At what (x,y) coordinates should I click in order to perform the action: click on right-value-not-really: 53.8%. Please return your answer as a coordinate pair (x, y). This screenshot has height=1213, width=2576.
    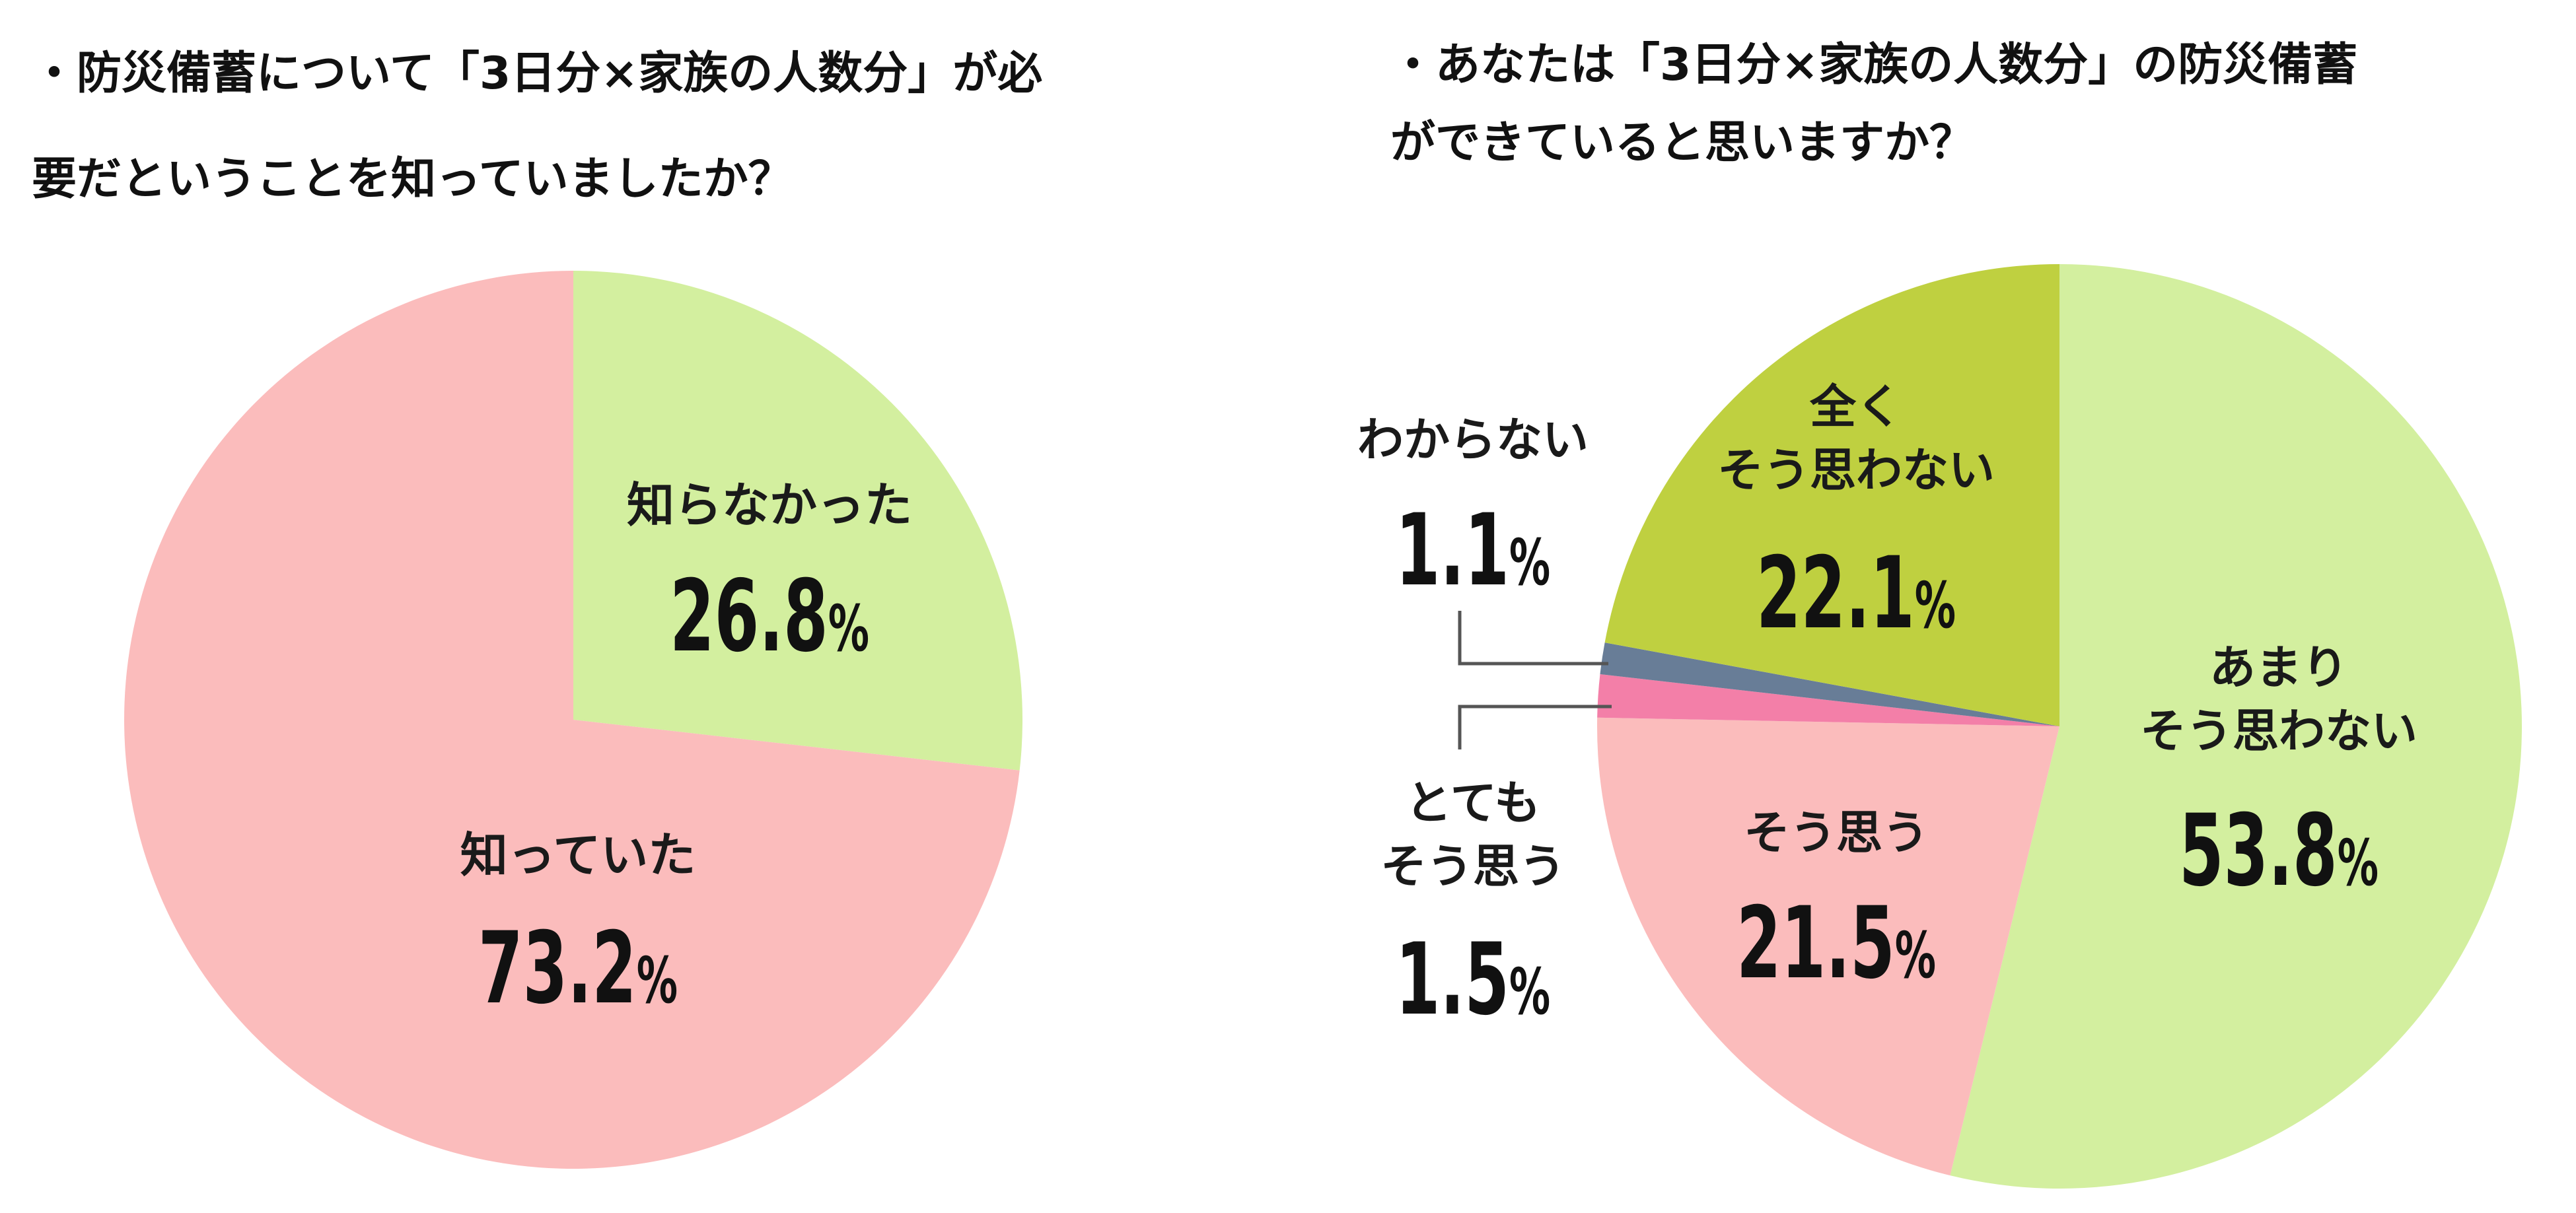
    Looking at the image, I should click on (2279, 850).